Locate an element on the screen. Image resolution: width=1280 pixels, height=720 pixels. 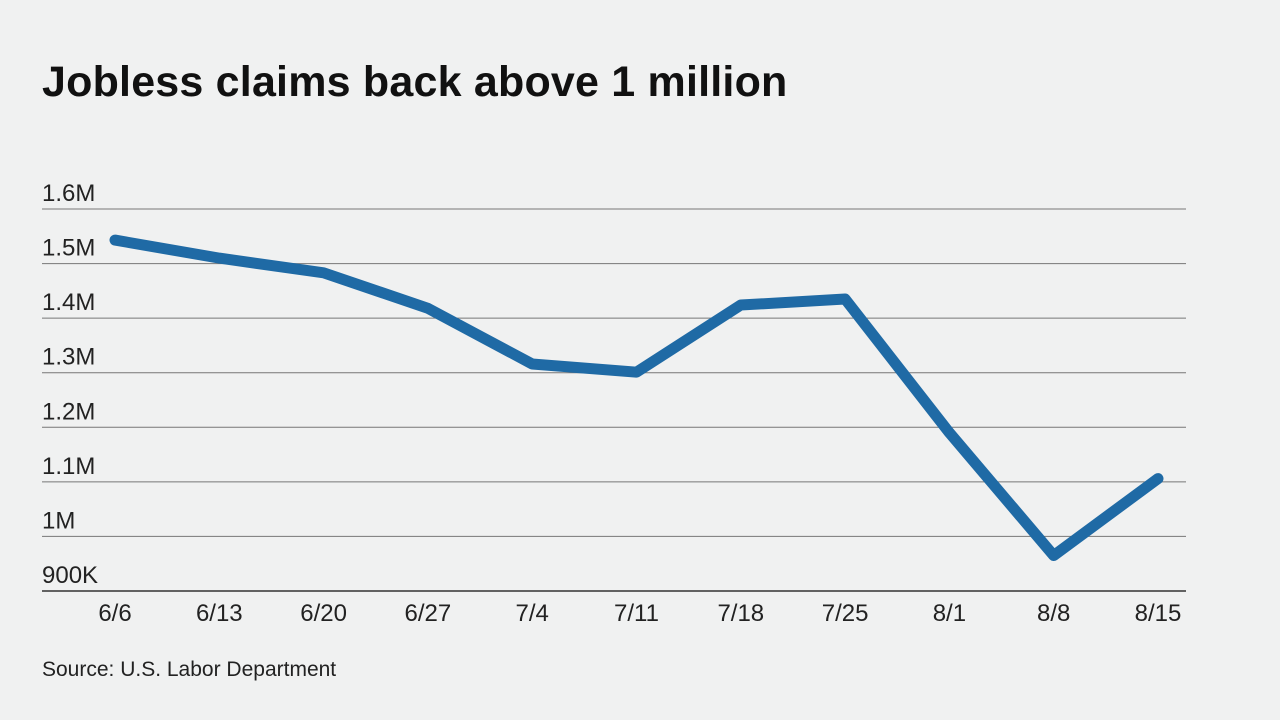
y-tick-label: 1.1M is located at coordinates (68, 466).